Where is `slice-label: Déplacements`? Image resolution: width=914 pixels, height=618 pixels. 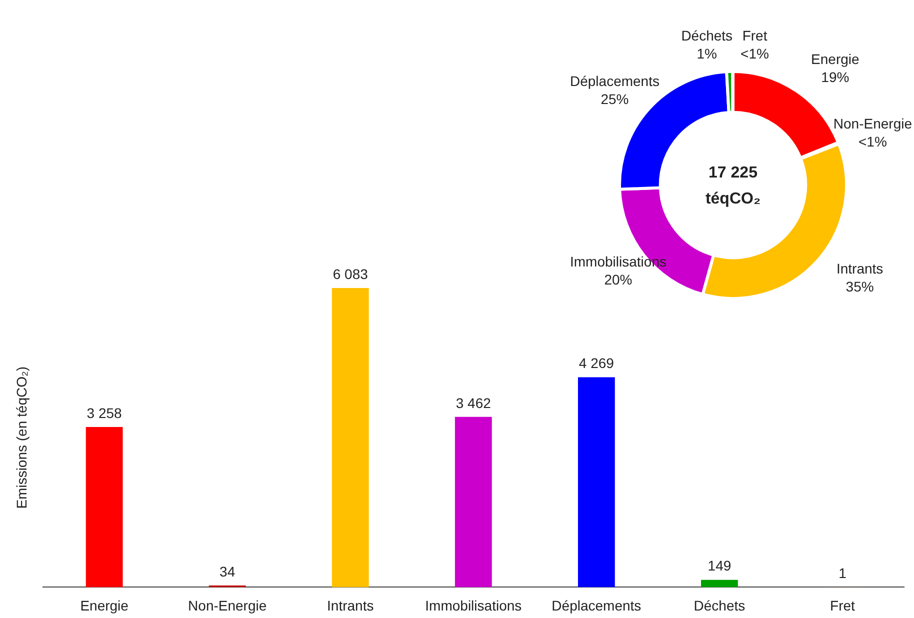 slice-label: Déplacements is located at coordinates (615, 80).